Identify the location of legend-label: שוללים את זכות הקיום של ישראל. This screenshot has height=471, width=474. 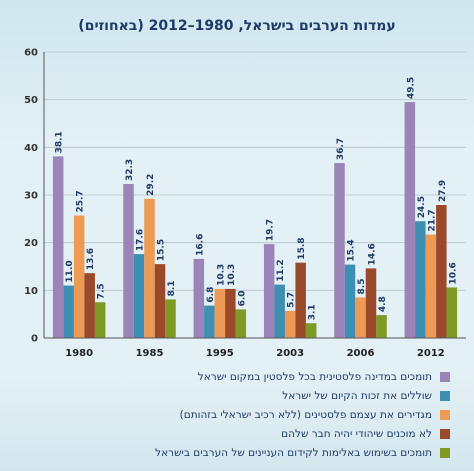
(357, 395).